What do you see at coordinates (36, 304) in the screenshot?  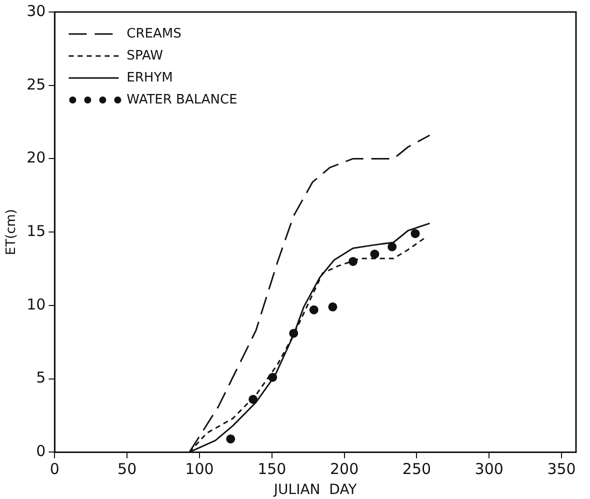 I see `y-tick-label: 10` at bounding box center [36, 304].